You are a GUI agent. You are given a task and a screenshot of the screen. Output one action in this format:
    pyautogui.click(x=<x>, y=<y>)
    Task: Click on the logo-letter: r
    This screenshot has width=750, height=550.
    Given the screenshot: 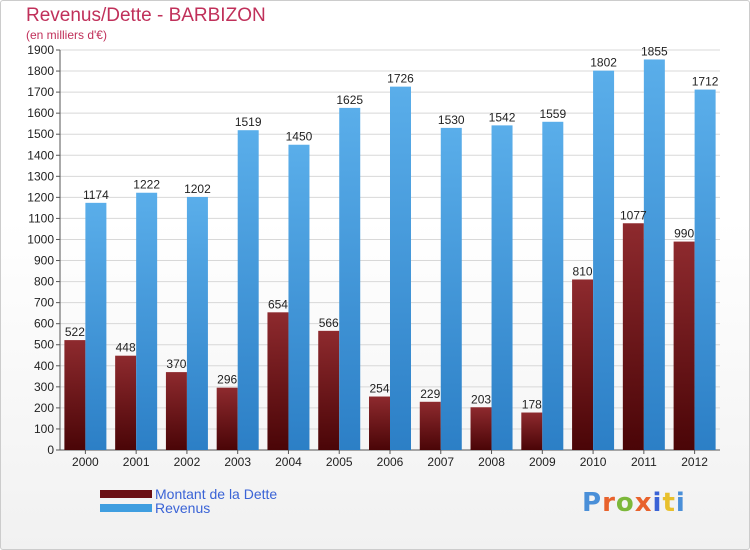 What is the action you would take?
    pyautogui.click(x=609, y=503)
    